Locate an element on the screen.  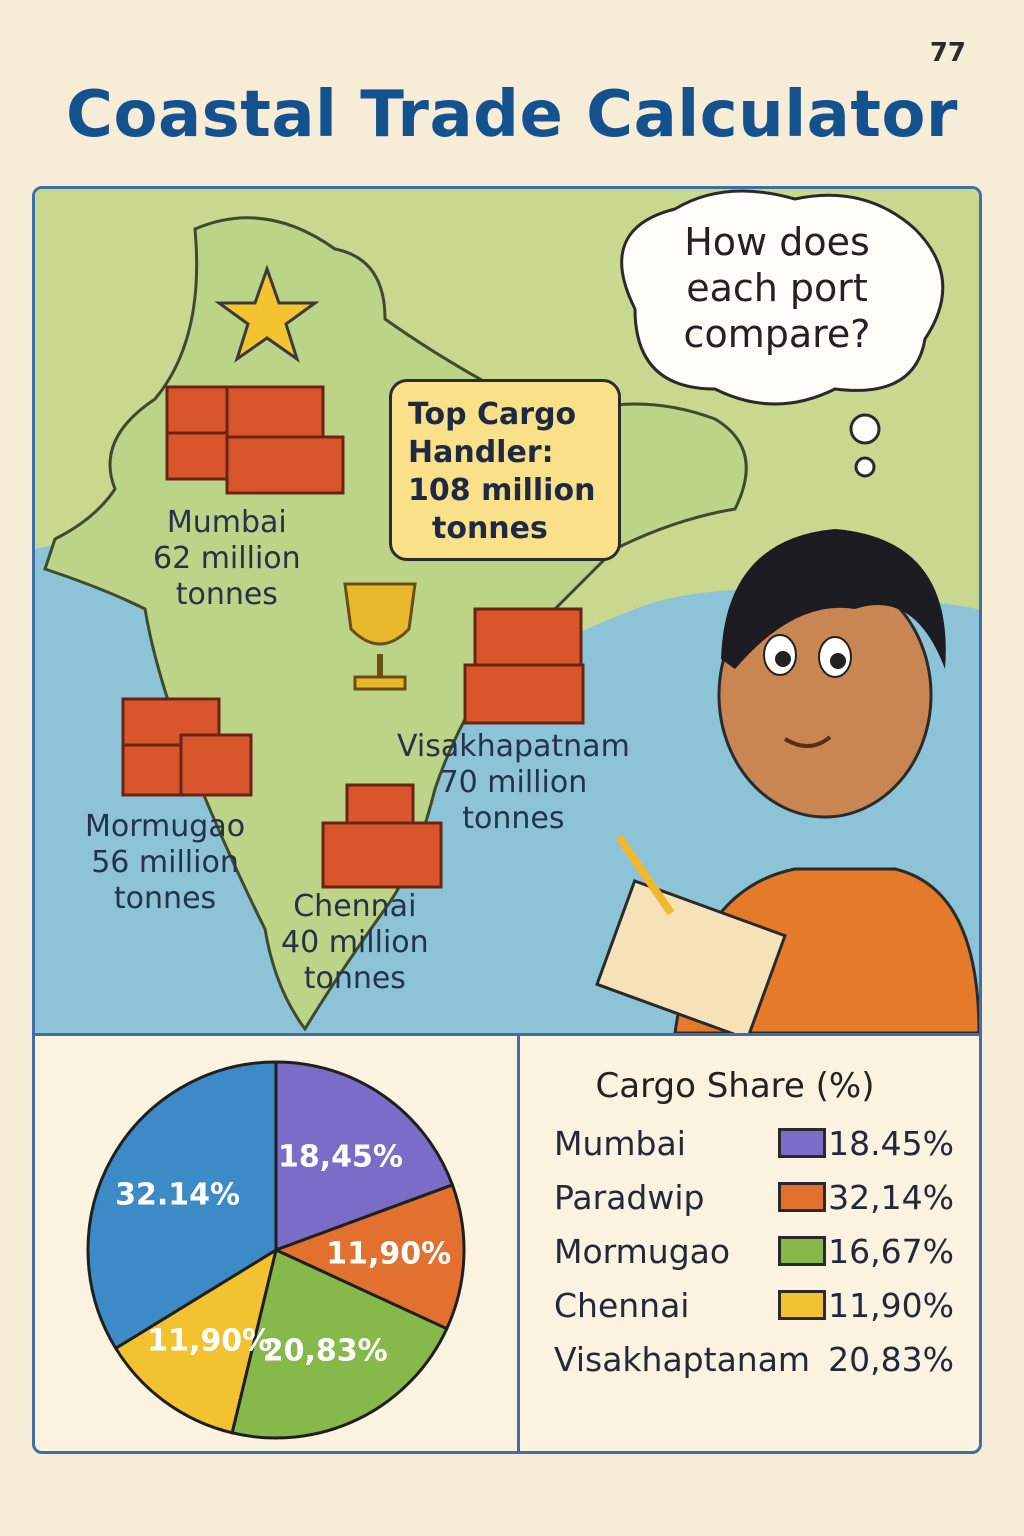
callout-unit: tonnes is located at coordinates (490, 528).